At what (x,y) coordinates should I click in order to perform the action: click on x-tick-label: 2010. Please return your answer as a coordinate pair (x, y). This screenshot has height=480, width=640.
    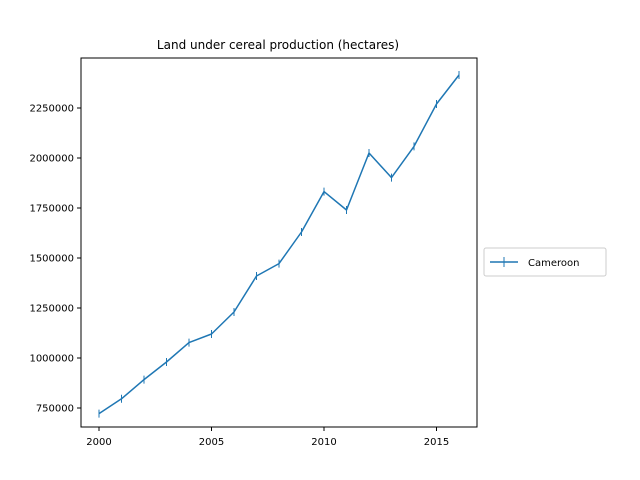
    Looking at the image, I should click on (323, 442).